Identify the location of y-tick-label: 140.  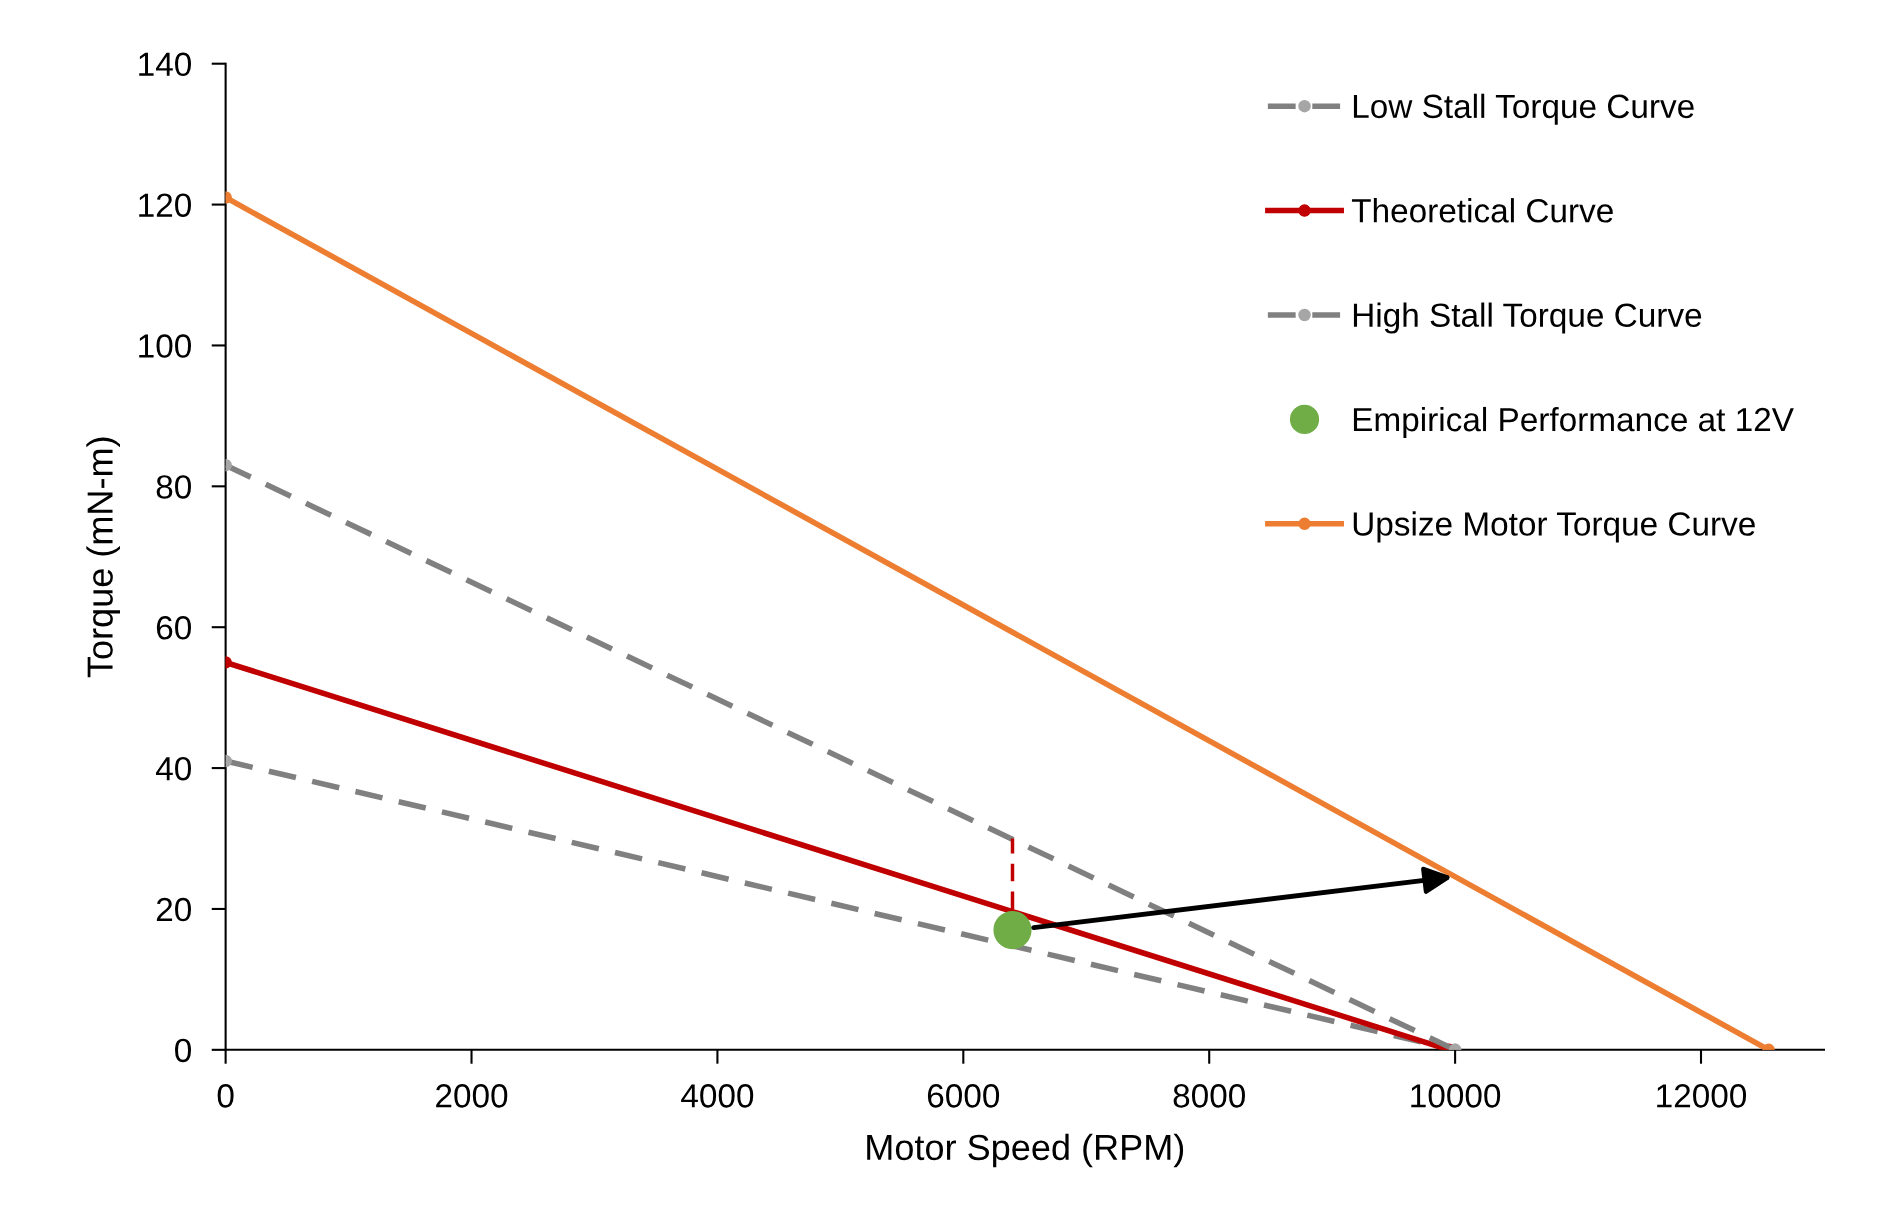
(165, 64).